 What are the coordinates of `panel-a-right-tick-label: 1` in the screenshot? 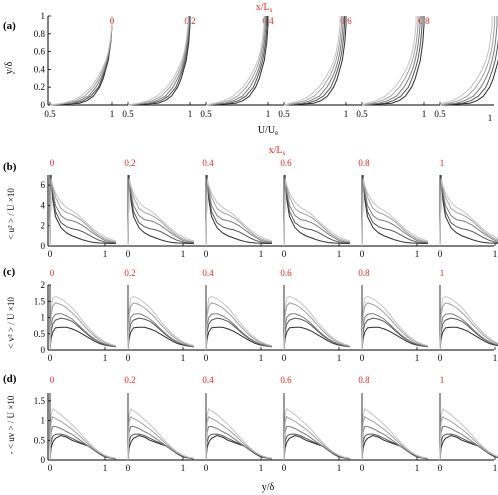 It's located at (490, 118).